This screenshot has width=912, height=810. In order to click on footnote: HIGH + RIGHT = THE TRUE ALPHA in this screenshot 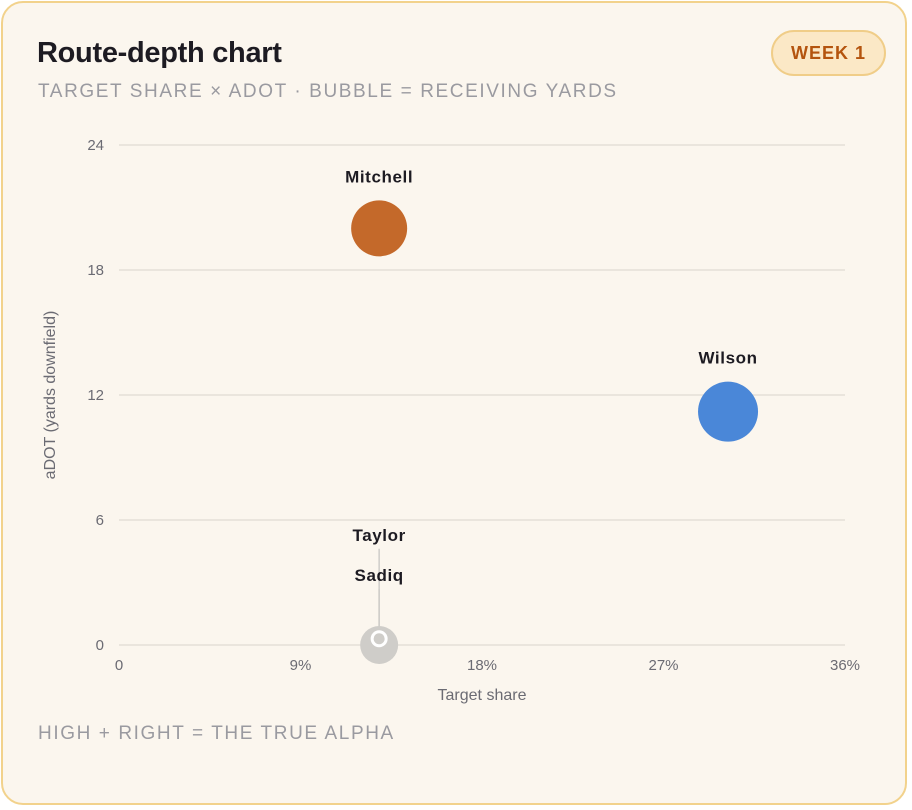, I will do `click(216, 733)`.